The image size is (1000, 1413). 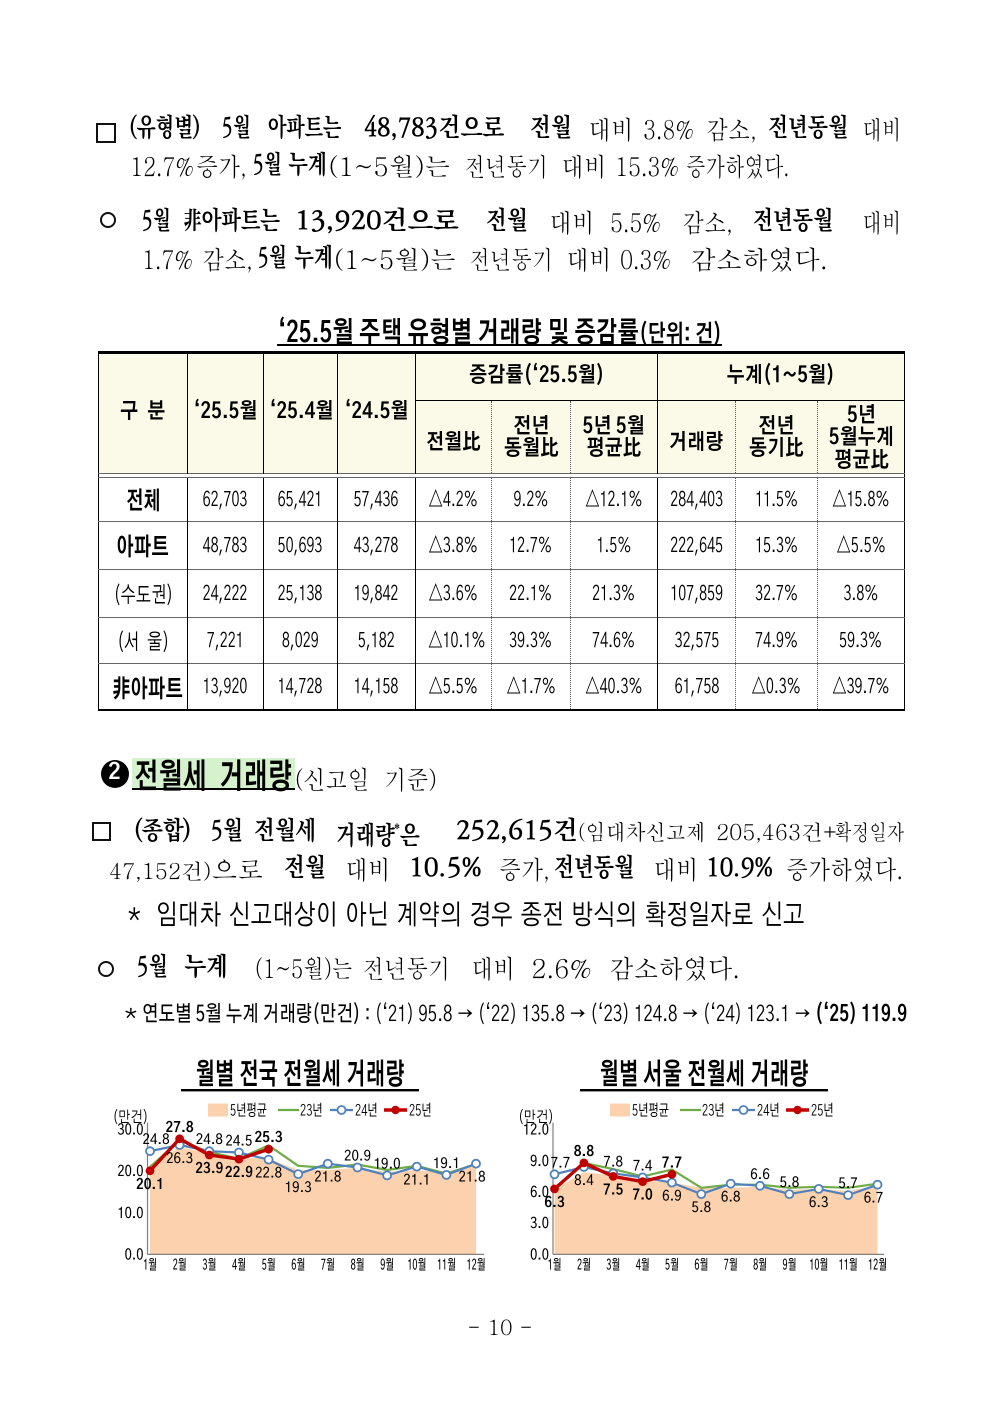 I want to click on svg-text: 19.3, so click(x=298, y=1188).